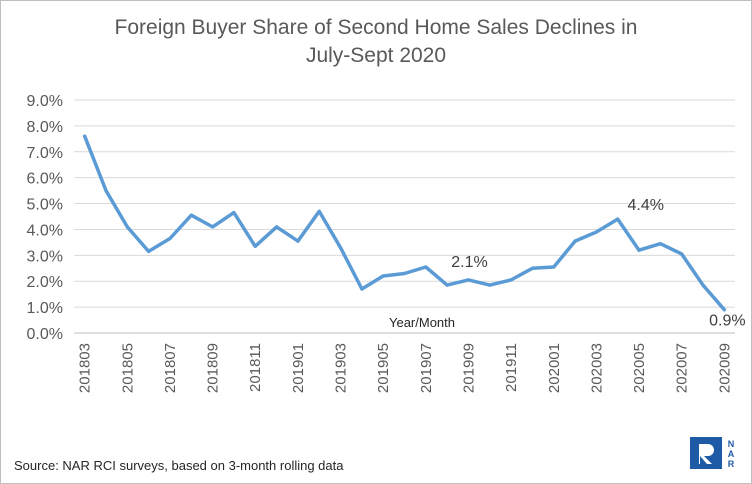 The width and height of the screenshot is (752, 484). I want to click on y-tick-label: 7.0%, so click(45, 153).